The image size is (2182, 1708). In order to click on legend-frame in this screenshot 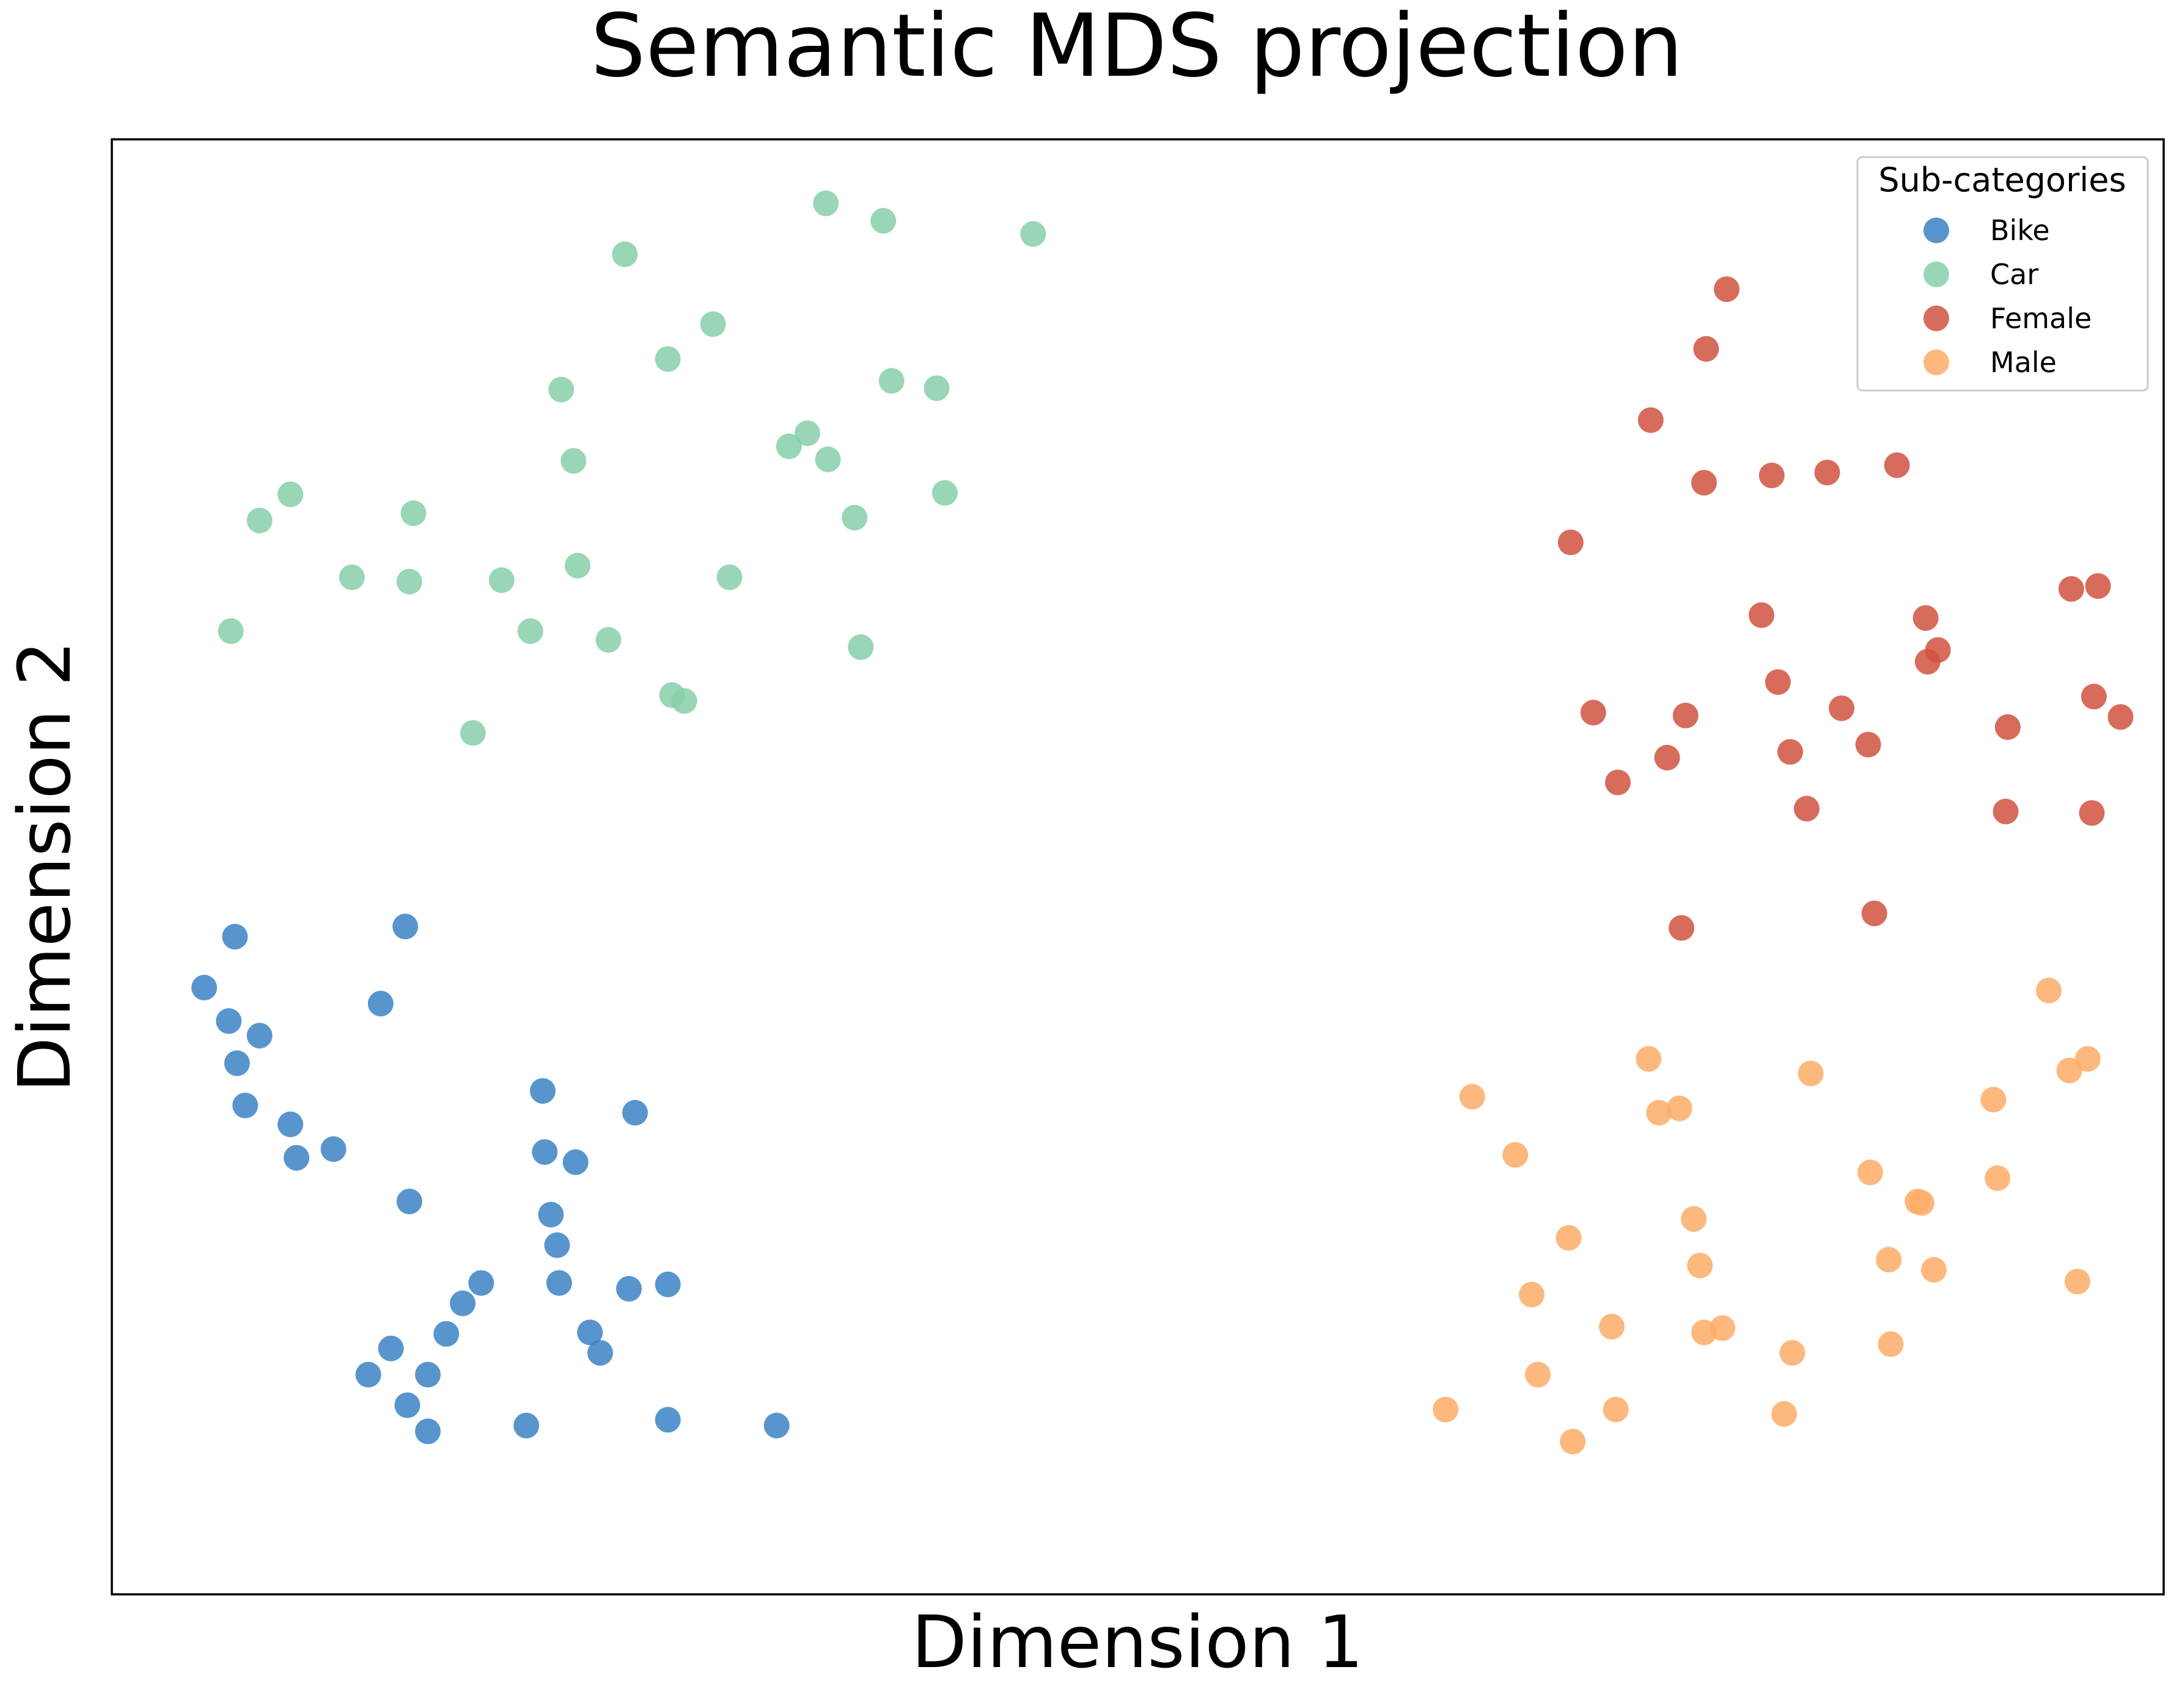, I will do `click(2003, 274)`.